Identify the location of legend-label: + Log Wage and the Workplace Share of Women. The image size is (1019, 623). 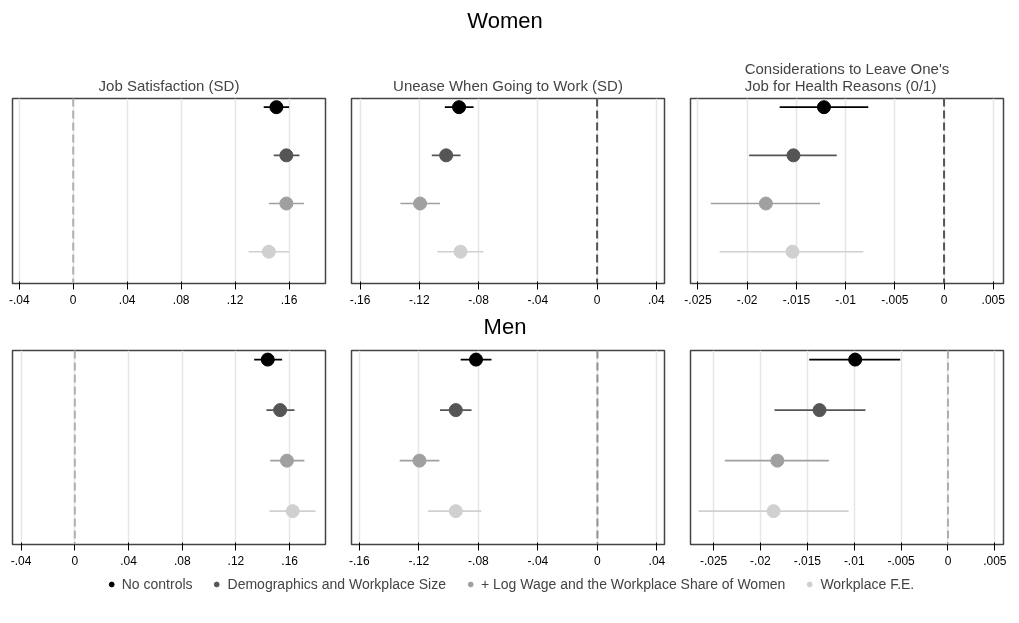
(633, 584).